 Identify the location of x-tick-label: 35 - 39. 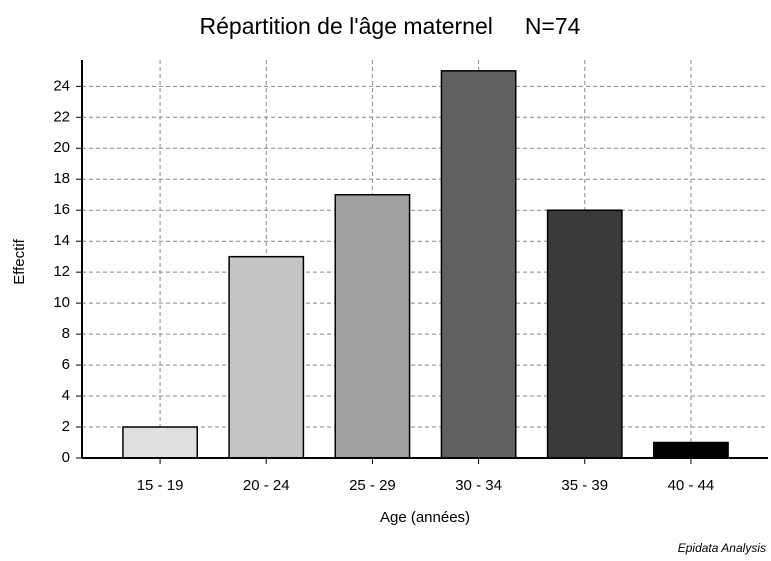
(584, 485).